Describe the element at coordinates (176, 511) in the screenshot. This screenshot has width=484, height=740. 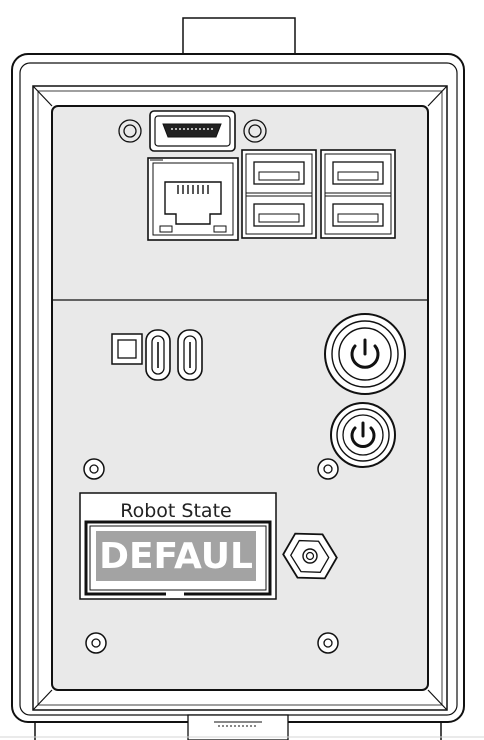
I see `robot-state-label: Robot State` at that location.